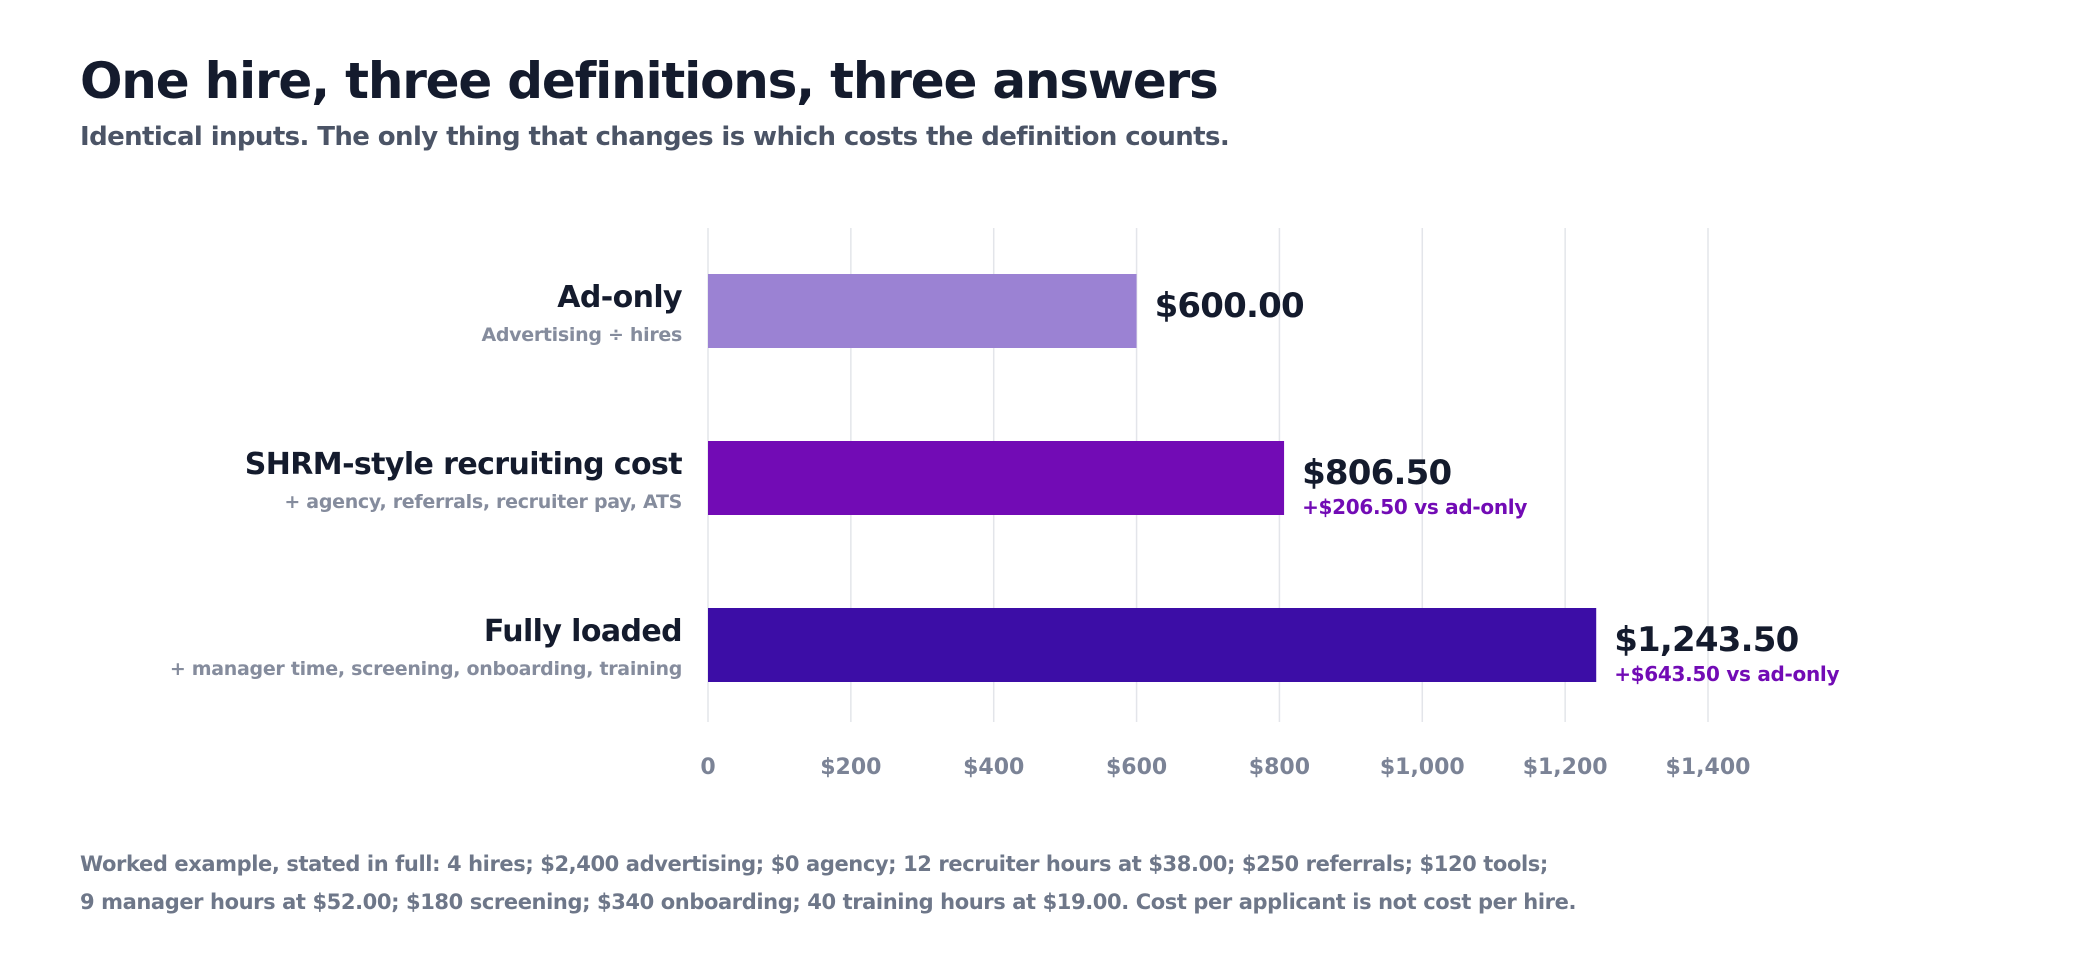 This screenshot has height=960, width=2100. What do you see at coordinates (463, 464) in the screenshot?
I see `category-label: SHRM-style recruiting cost` at bounding box center [463, 464].